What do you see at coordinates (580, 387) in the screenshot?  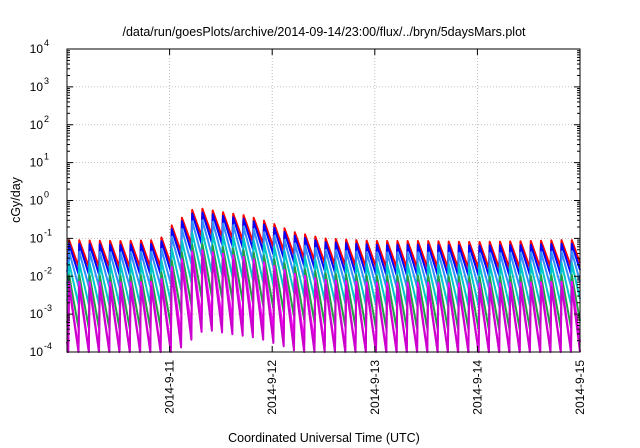 I see `x-tick-label: 2014-9-15` at bounding box center [580, 387].